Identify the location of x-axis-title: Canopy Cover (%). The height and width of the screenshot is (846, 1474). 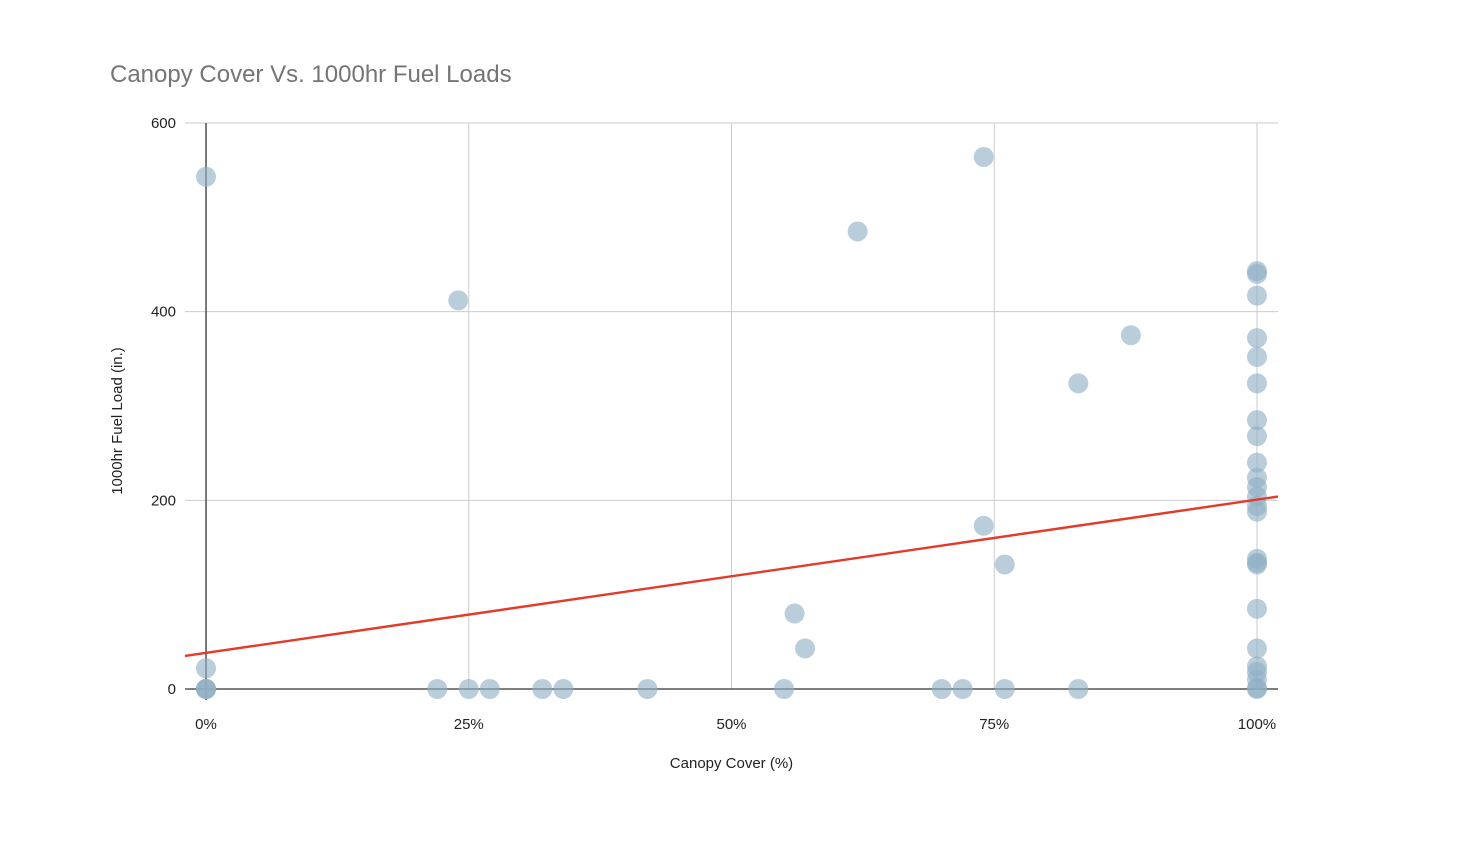
(731, 763).